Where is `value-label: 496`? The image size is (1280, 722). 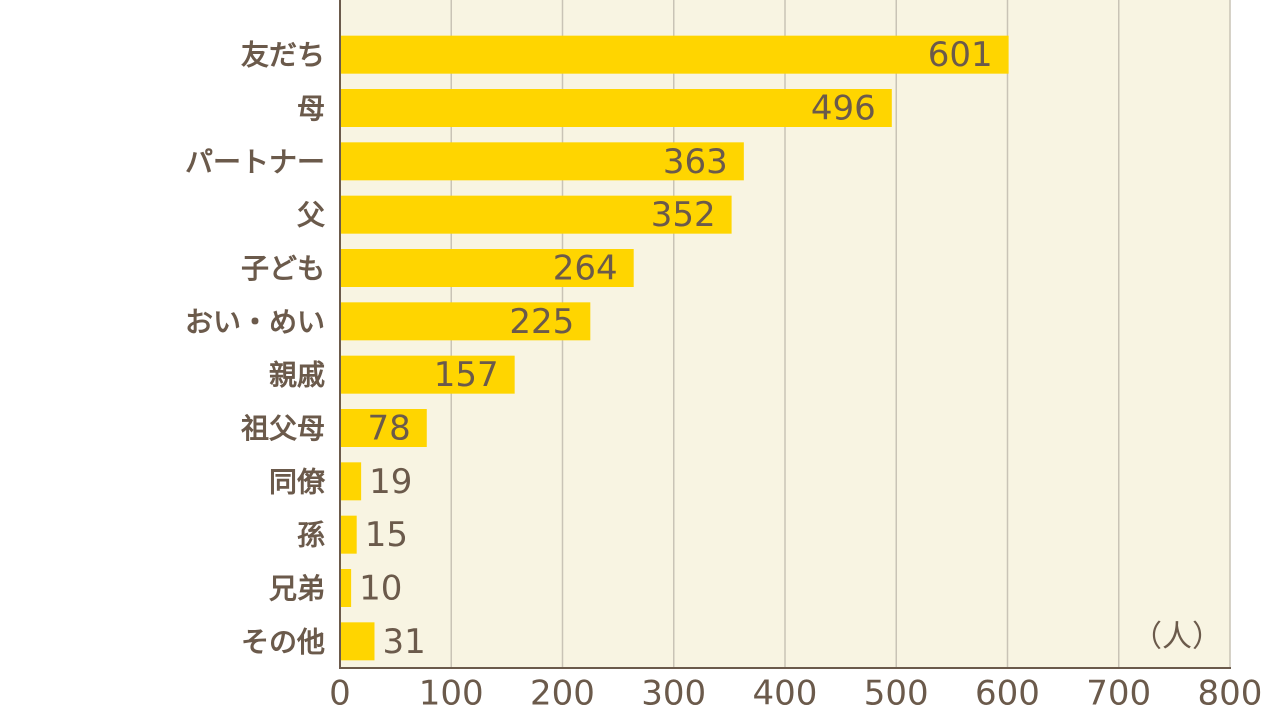
value-label: 496 is located at coordinates (843, 109).